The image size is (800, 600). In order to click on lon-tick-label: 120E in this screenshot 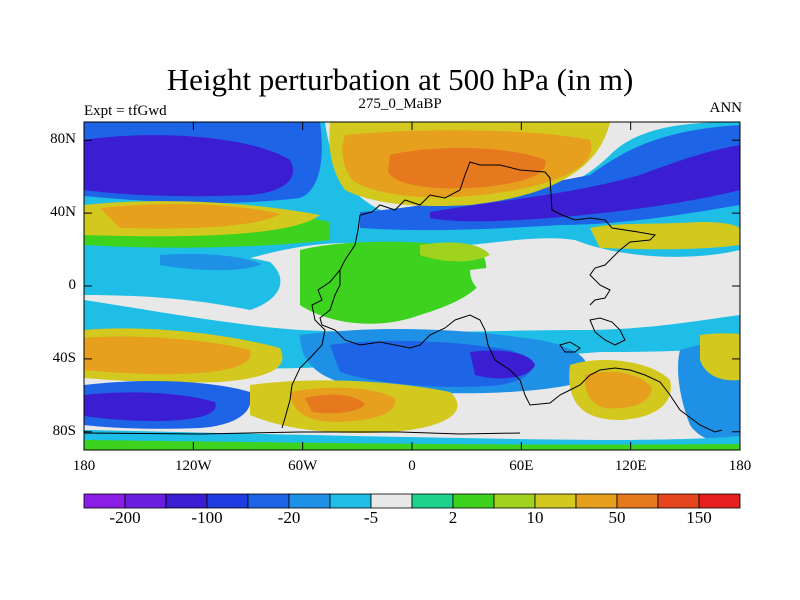, I will do `click(630, 466)`.